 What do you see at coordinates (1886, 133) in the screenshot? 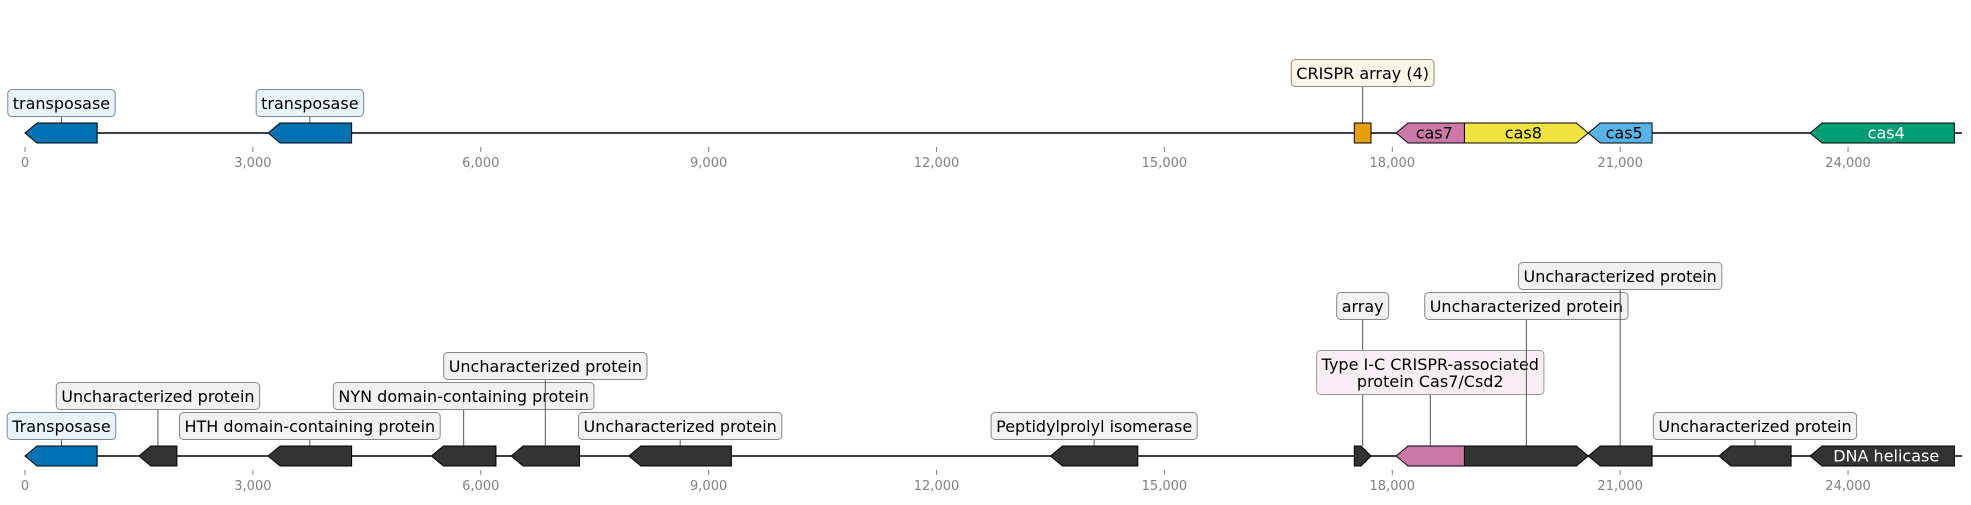
I see `gene-arrow-label: cas4` at bounding box center [1886, 133].